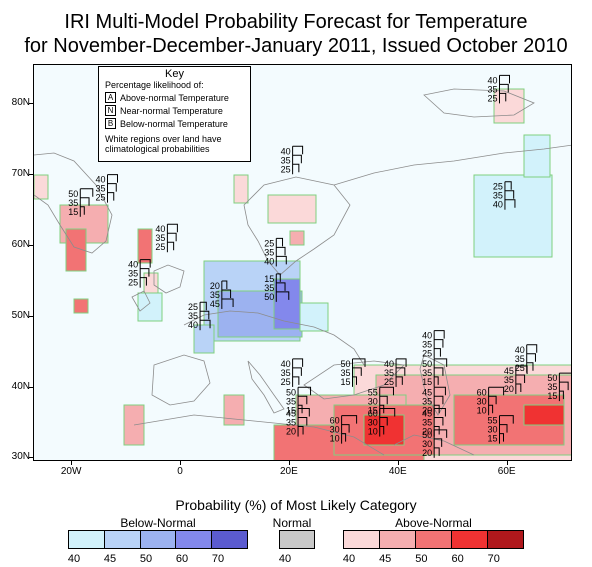 Image resolution: width=592 pixels, height=567 pixels. What do you see at coordinates (158, 539) in the screenshot?
I see `legend-below-swatches` at bounding box center [158, 539].